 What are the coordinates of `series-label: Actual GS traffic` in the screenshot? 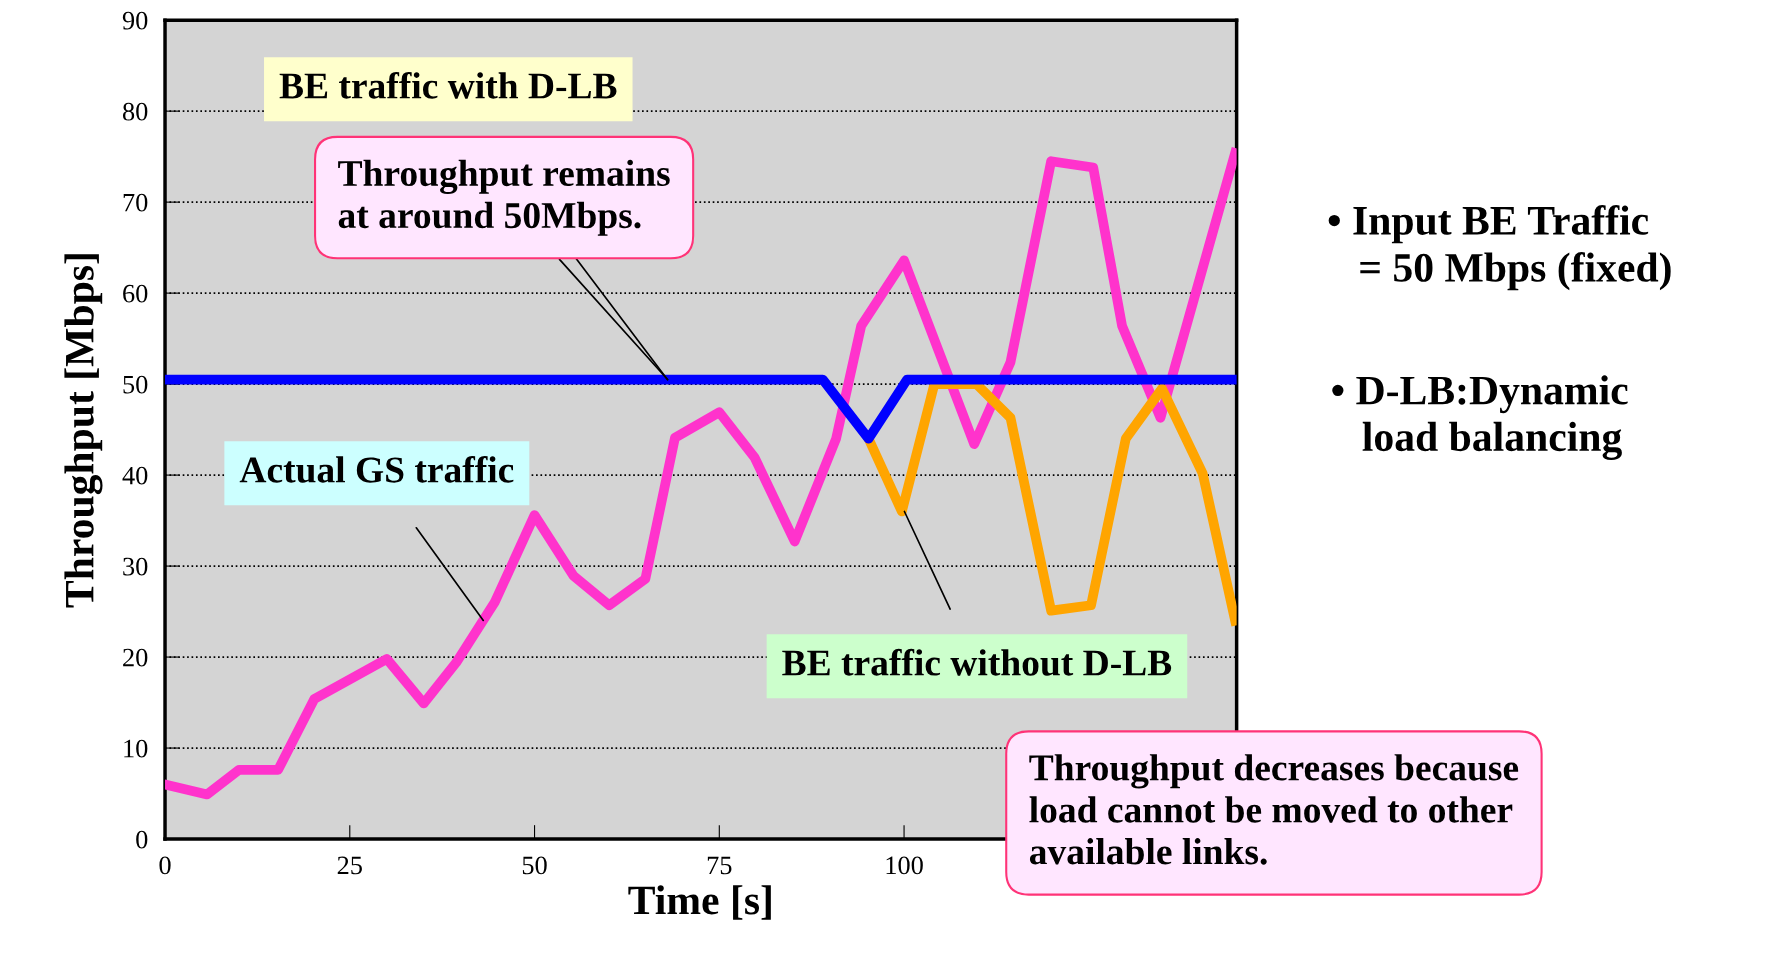 It's located at (376, 469).